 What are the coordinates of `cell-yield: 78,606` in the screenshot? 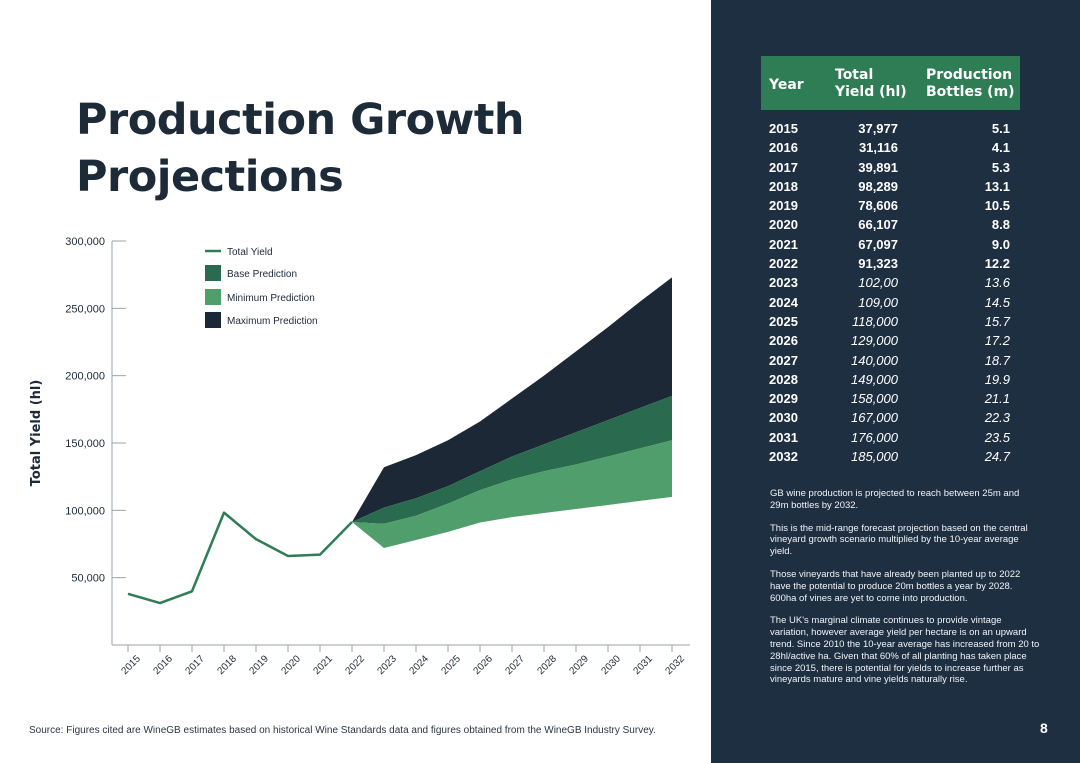 It's located at (878, 206).